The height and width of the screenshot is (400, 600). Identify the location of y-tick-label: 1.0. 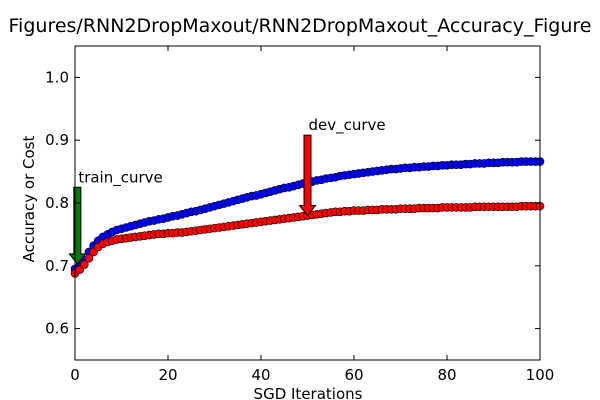
(57, 77).